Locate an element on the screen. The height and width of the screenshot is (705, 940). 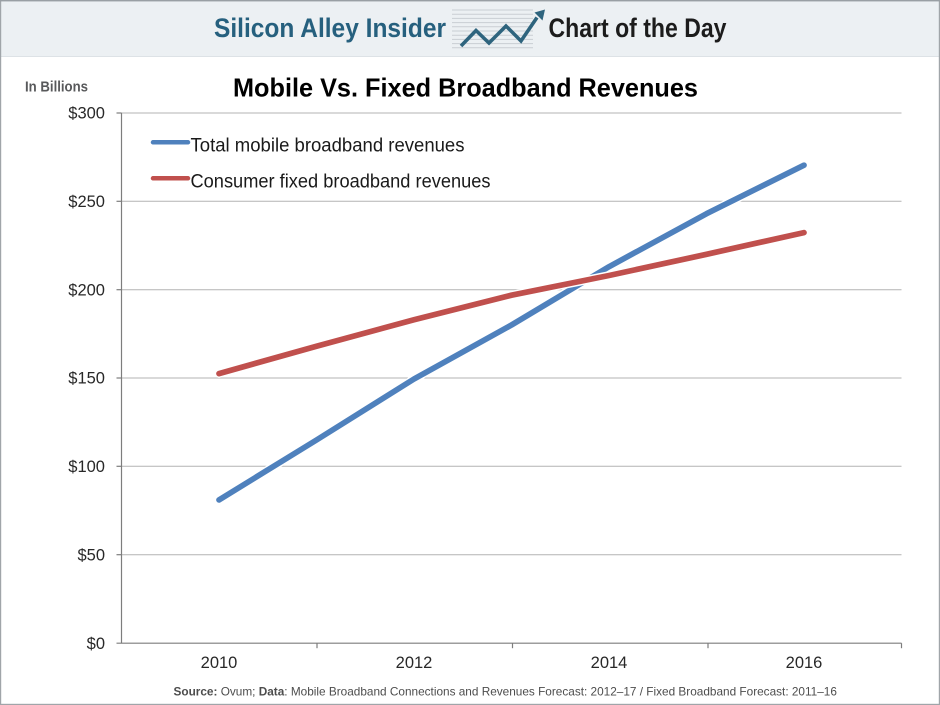
svg-text:Consumer fixed broadband reven: Consumer fixed broadband revenues is located at coordinates (341, 182).